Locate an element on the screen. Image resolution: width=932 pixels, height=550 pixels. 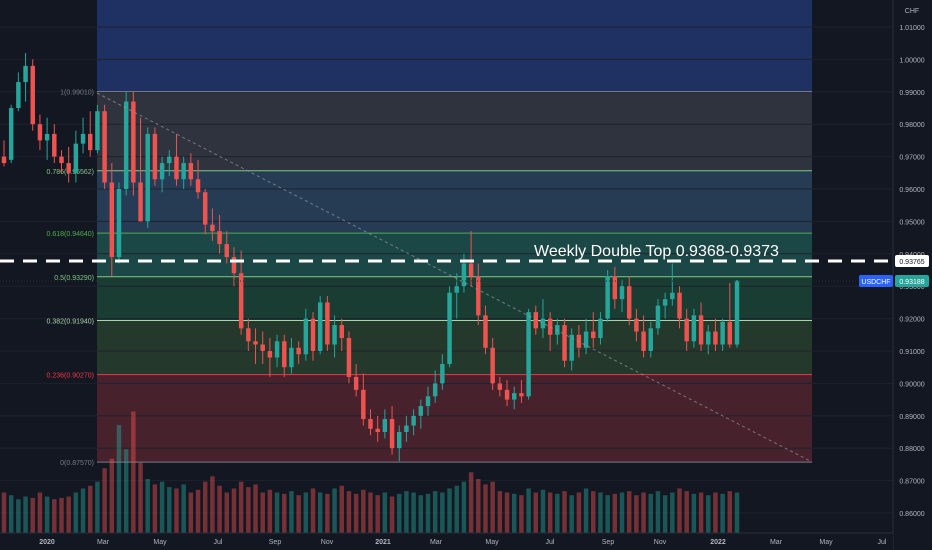
fib-label: 0(0.87570) is located at coordinates (77, 463).